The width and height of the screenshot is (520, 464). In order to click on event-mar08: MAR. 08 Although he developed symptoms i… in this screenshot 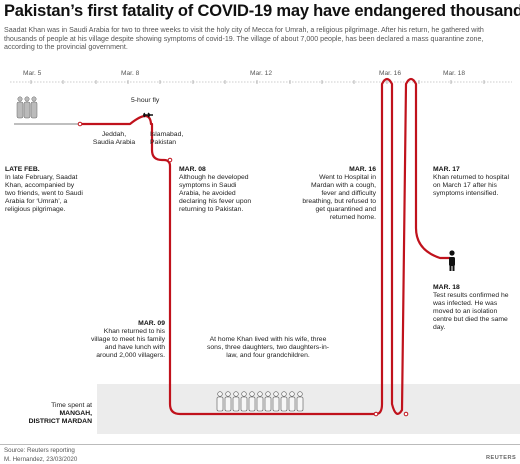, I will do `click(219, 190)`.